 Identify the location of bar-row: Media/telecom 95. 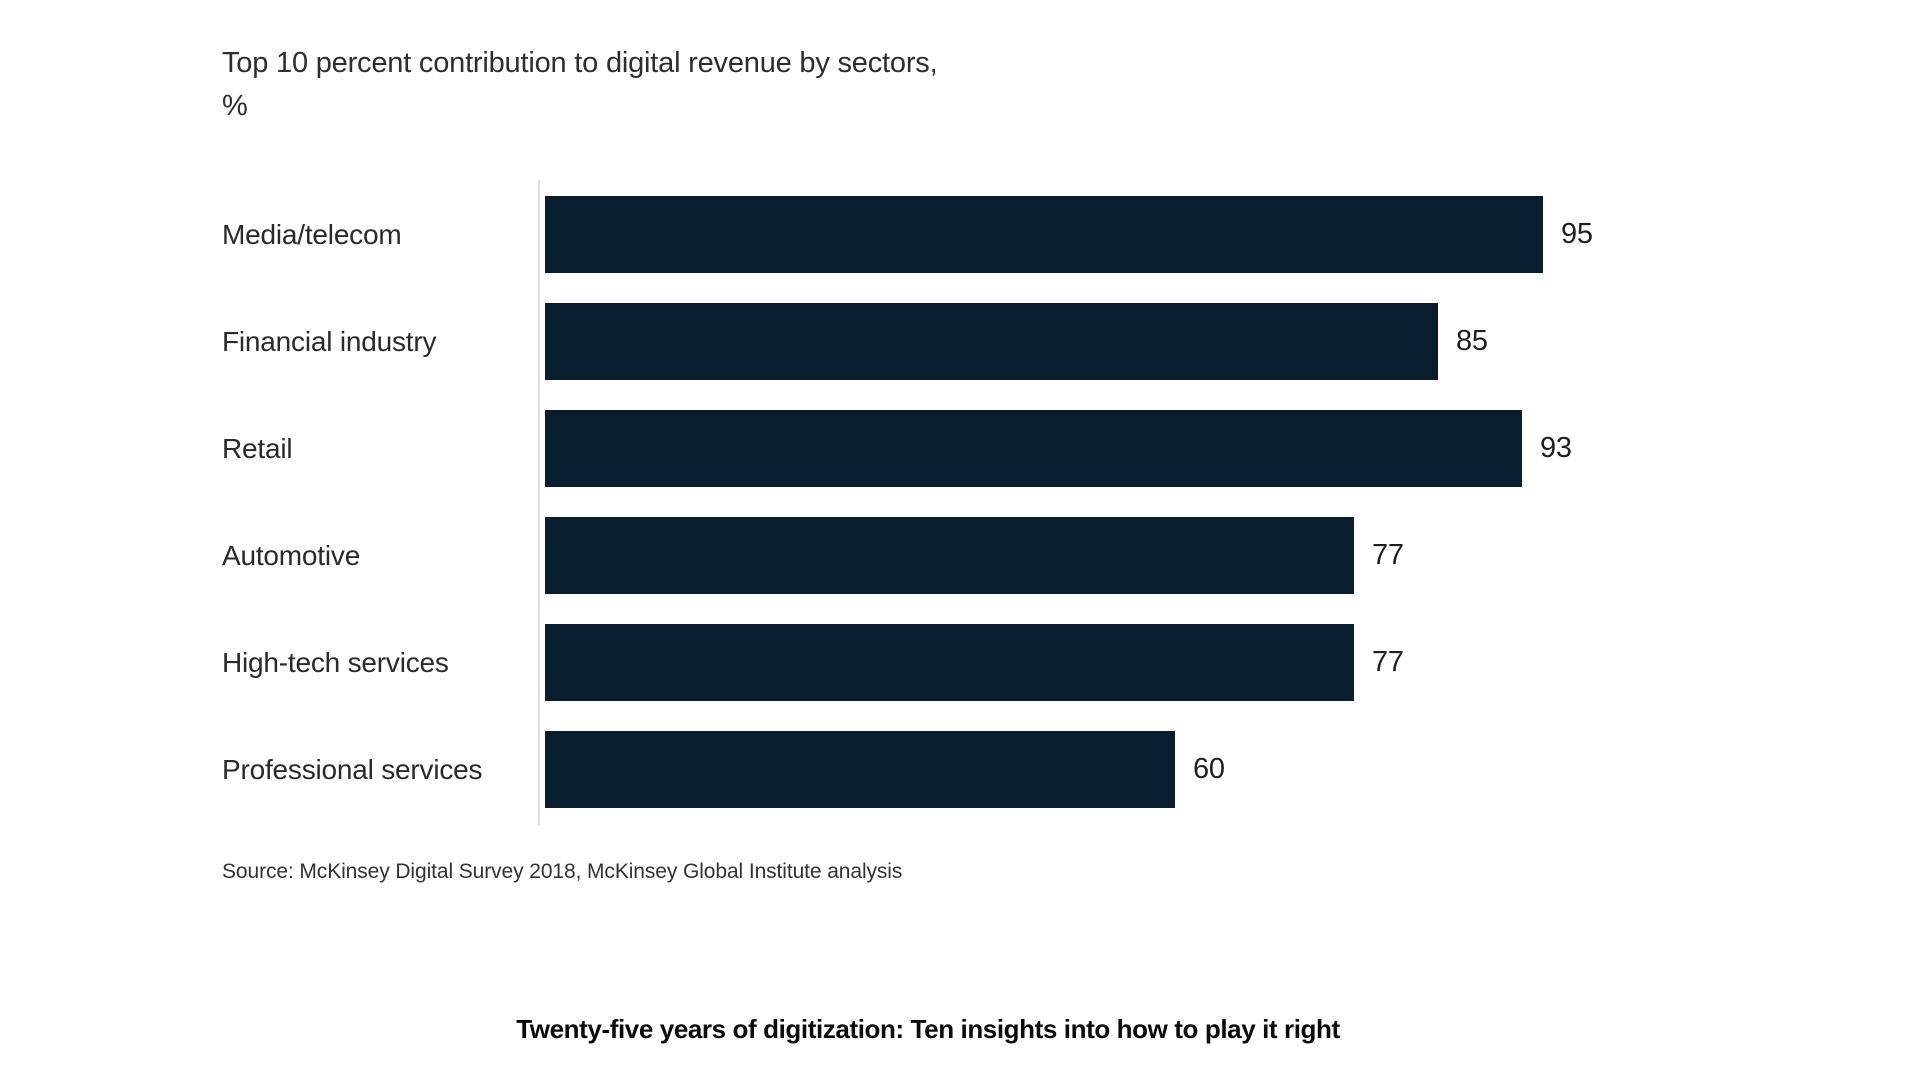
(972, 234).